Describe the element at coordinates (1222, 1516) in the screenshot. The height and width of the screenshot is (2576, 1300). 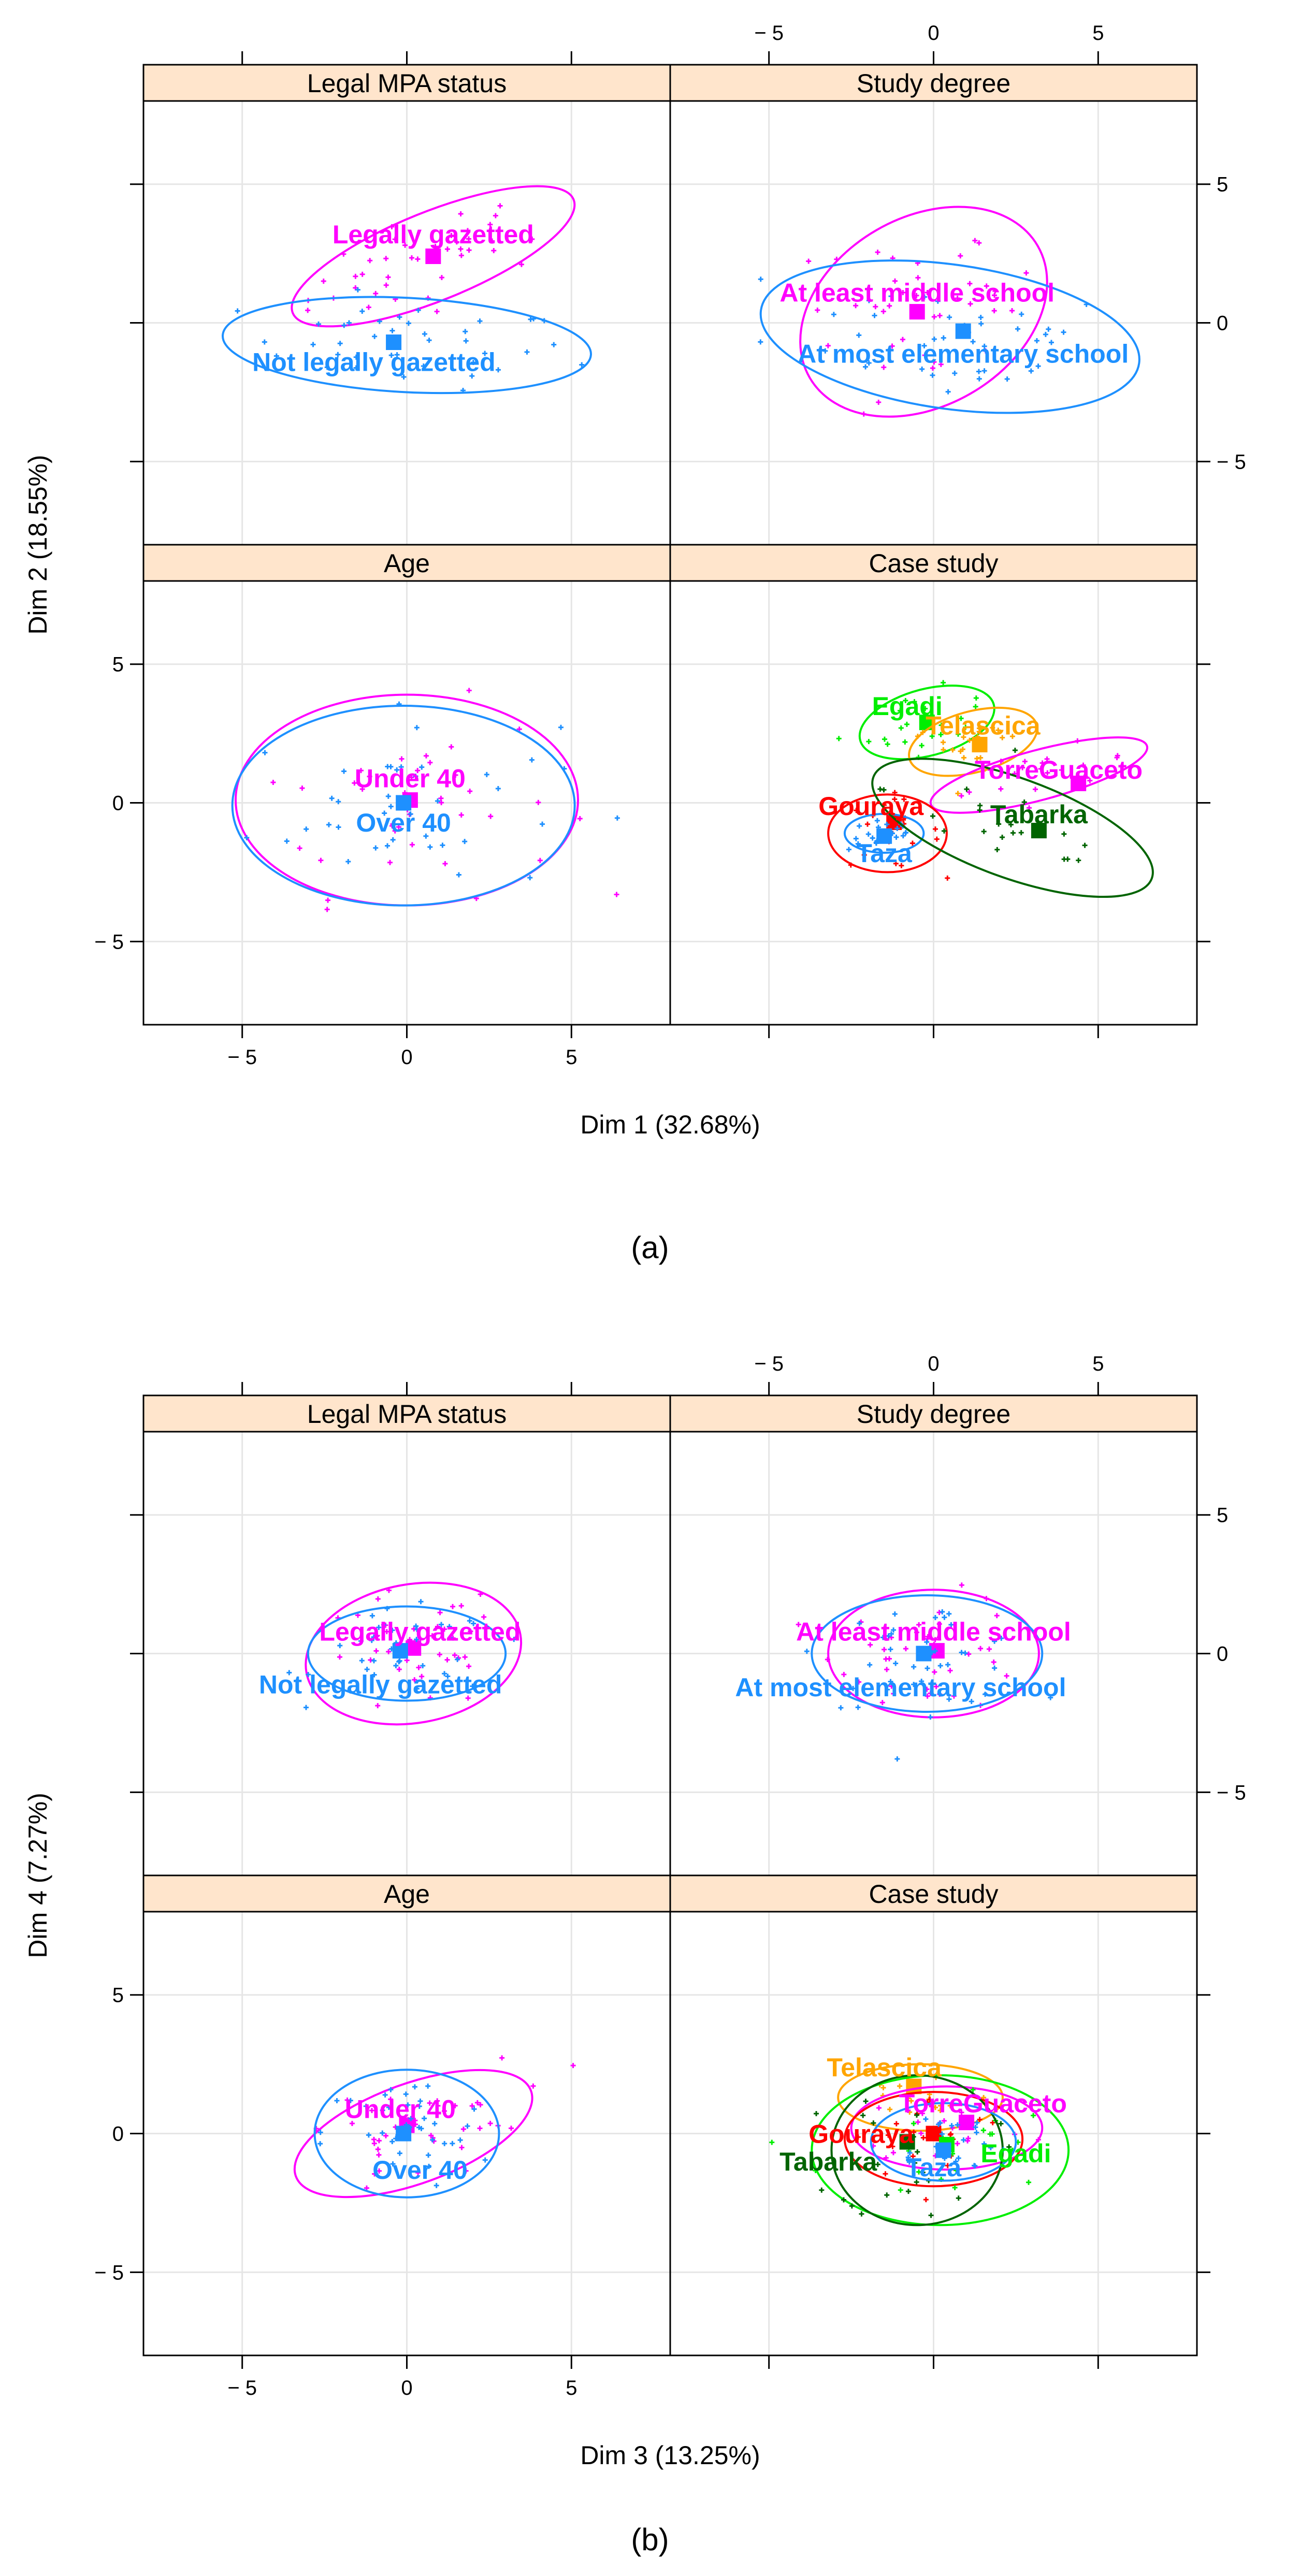
I see `tick-label-right: 5` at that location.